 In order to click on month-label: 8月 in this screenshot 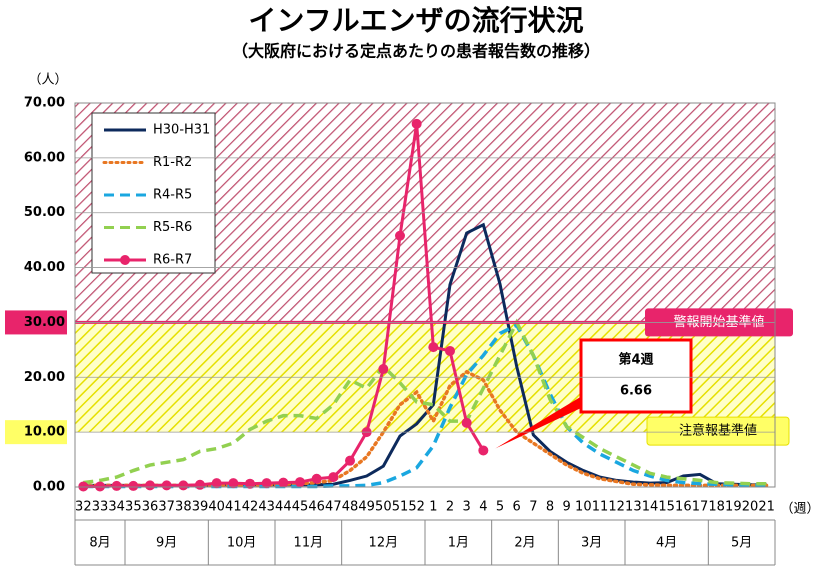, I will do `click(99, 543)`.